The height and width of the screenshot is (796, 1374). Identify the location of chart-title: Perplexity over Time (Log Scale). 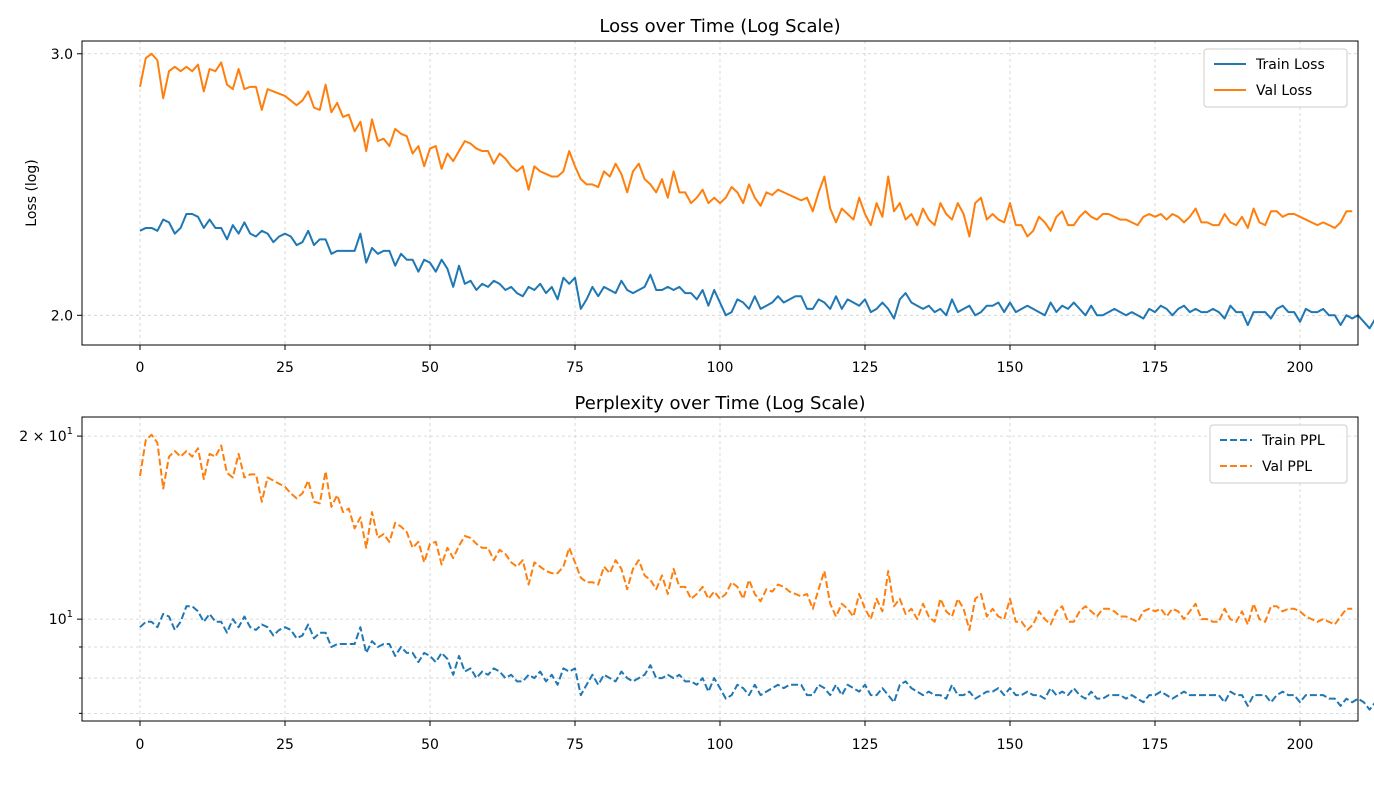
(720, 403).